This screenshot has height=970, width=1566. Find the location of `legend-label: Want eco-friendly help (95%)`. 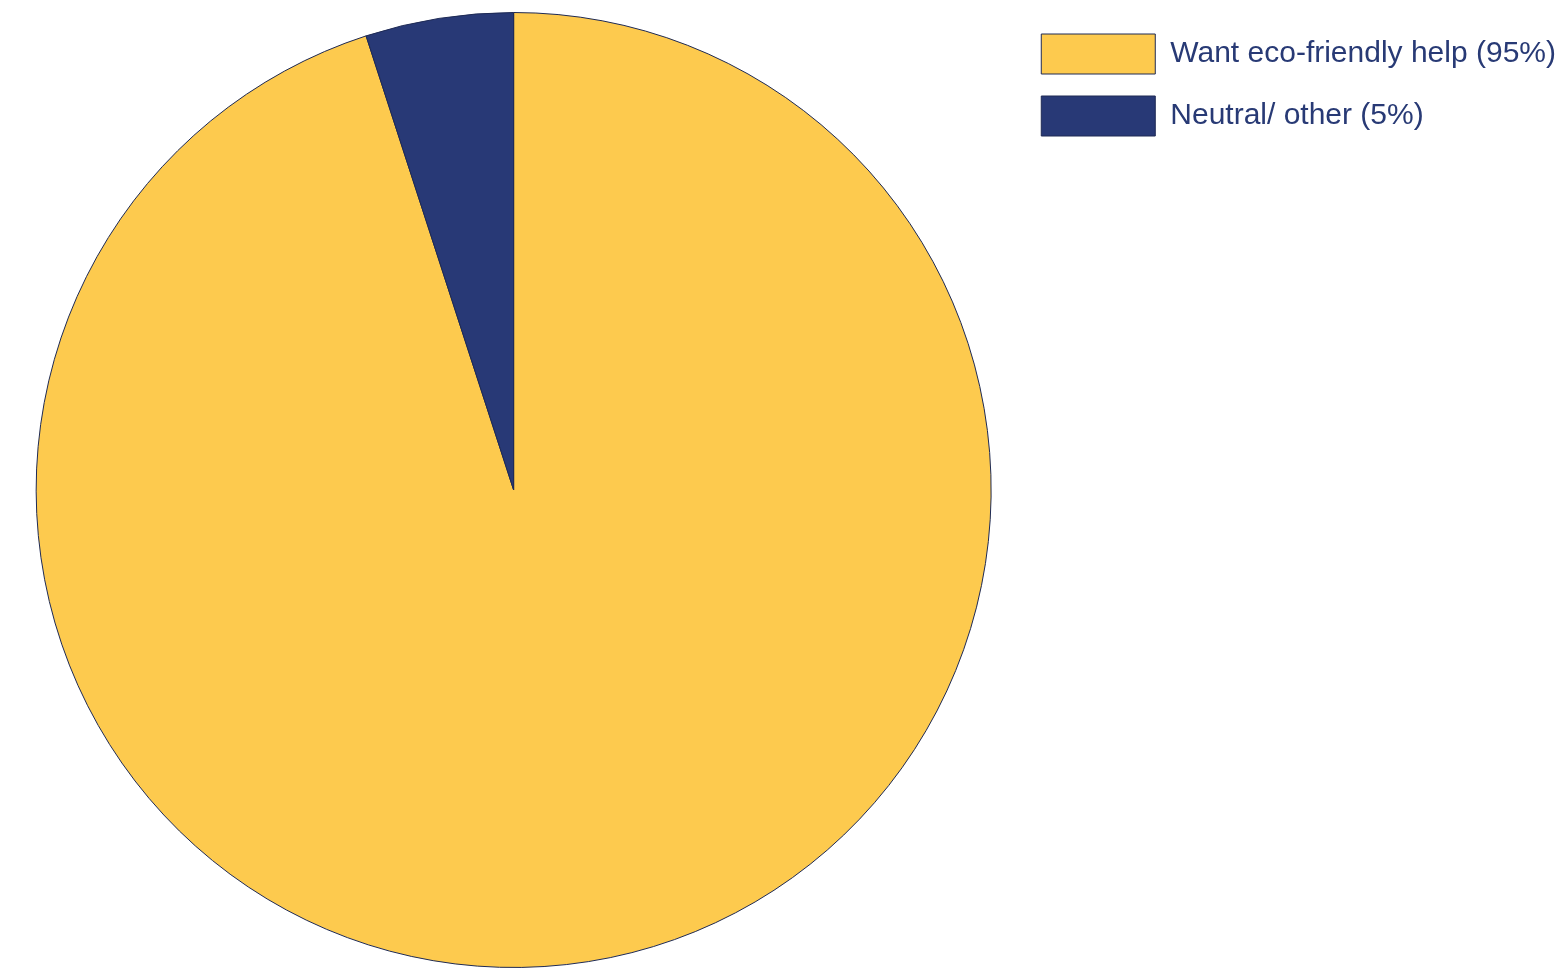

legend-label: Want eco-friendly help (95%) is located at coordinates (1363, 52).